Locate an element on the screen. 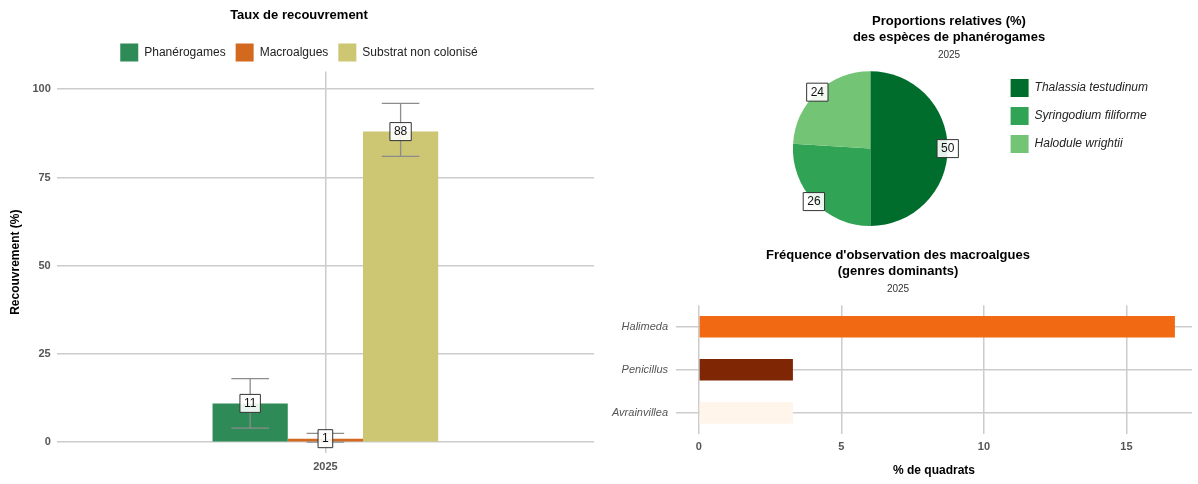  data-label: 88 is located at coordinates (400, 131).